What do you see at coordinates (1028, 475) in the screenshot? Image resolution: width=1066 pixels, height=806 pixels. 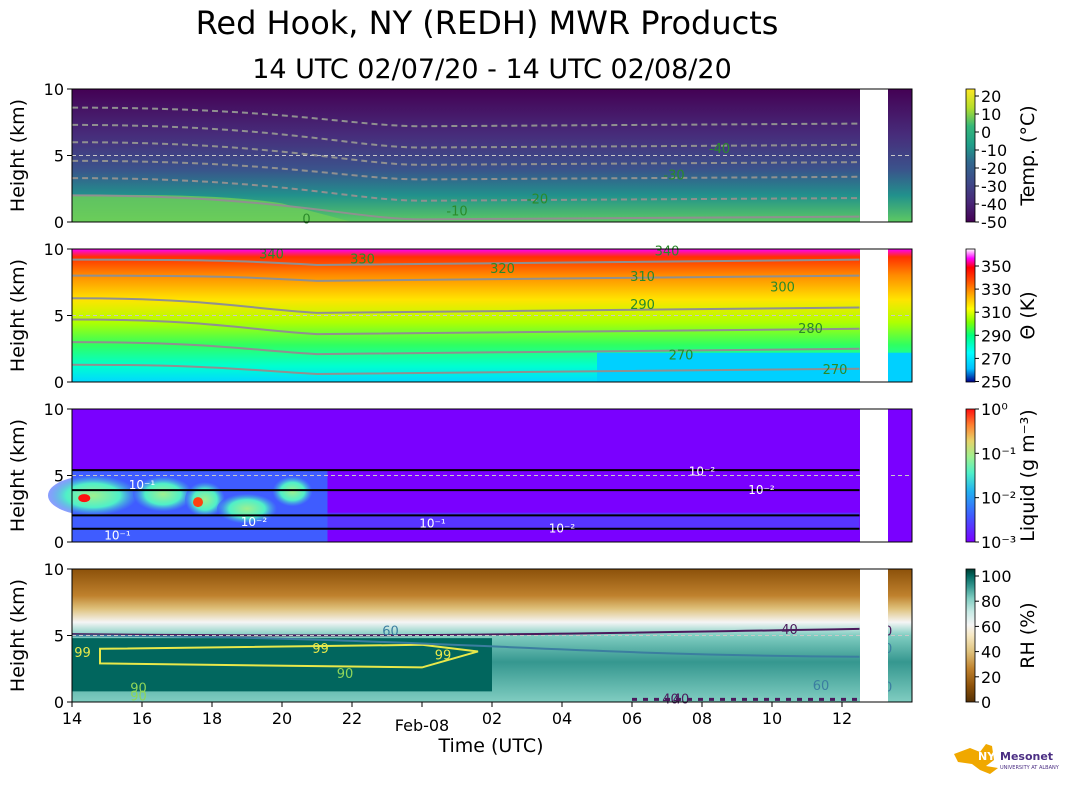 I see `colorbar-label: Liquid (g m⁻³)` at bounding box center [1028, 475].